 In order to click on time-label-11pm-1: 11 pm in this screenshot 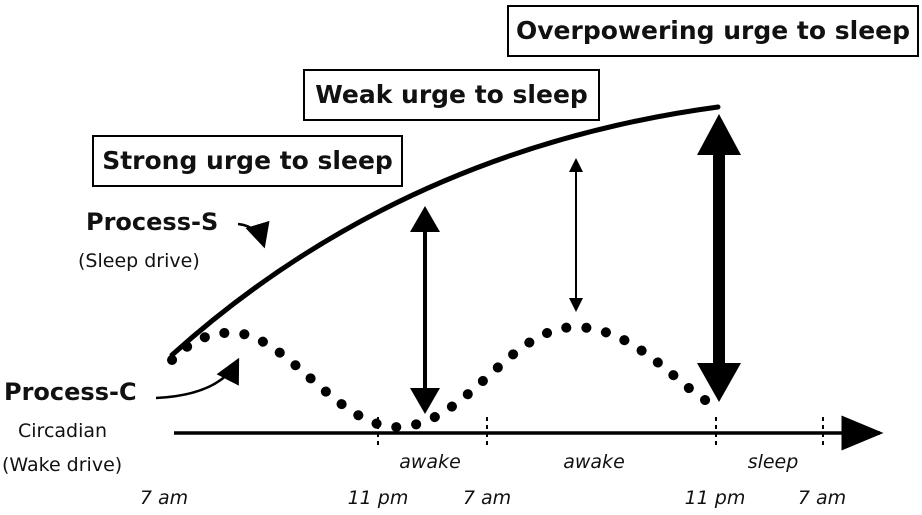, I will do `click(378, 498)`.